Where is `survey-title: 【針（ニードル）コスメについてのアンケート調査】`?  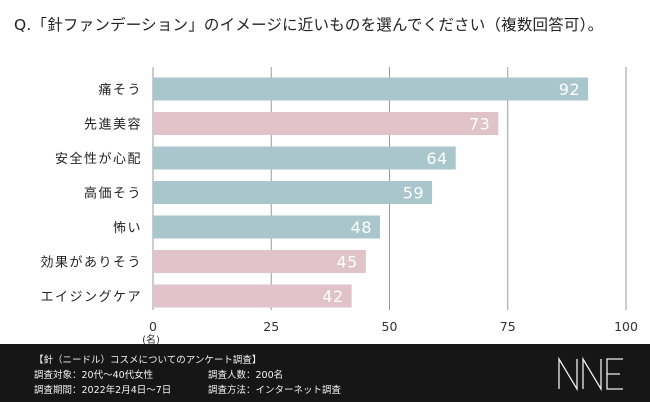 survey-title: 【針（ニードル）コスメについてのアンケート調査】 is located at coordinates (148, 360).